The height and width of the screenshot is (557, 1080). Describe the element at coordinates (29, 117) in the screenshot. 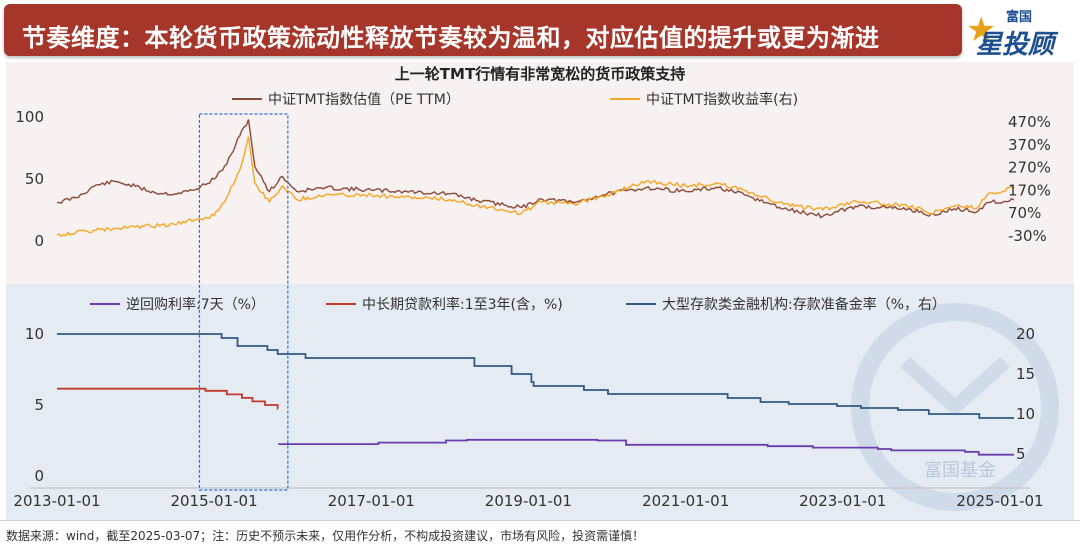

I see `top-left-tick-label: 100` at that location.